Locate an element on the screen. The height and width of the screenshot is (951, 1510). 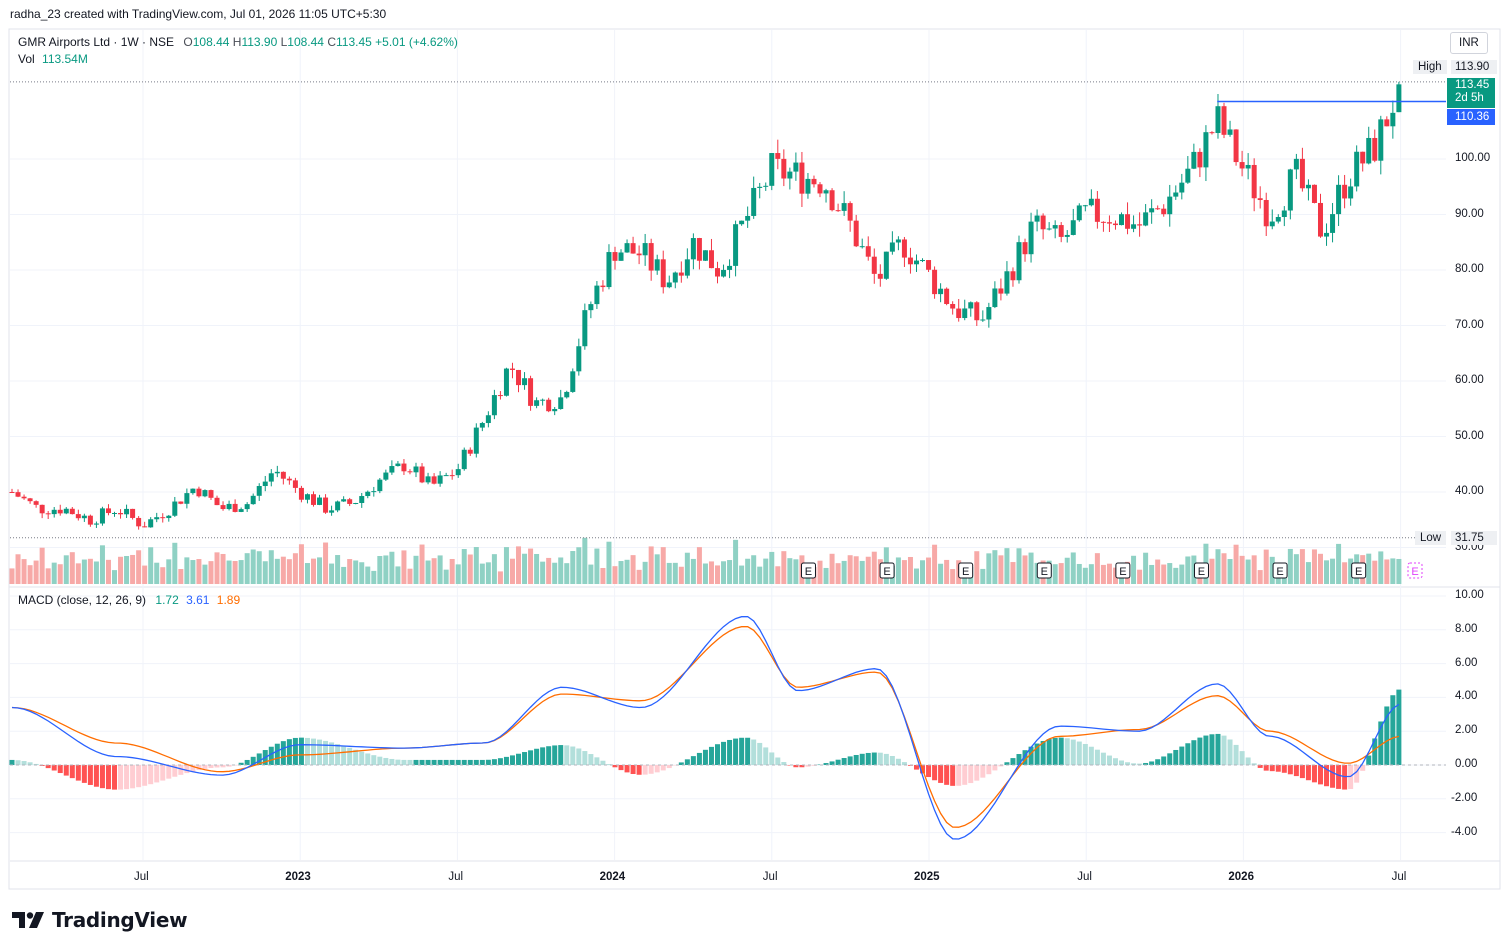
tradingview-logo: TradingView is located at coordinates (100, 920).